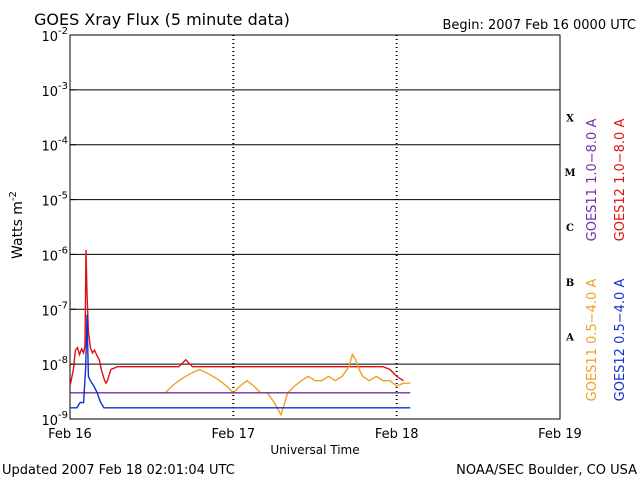 The image size is (640, 480). What do you see at coordinates (569, 173) in the screenshot?
I see `class-band-label: M` at bounding box center [569, 173].